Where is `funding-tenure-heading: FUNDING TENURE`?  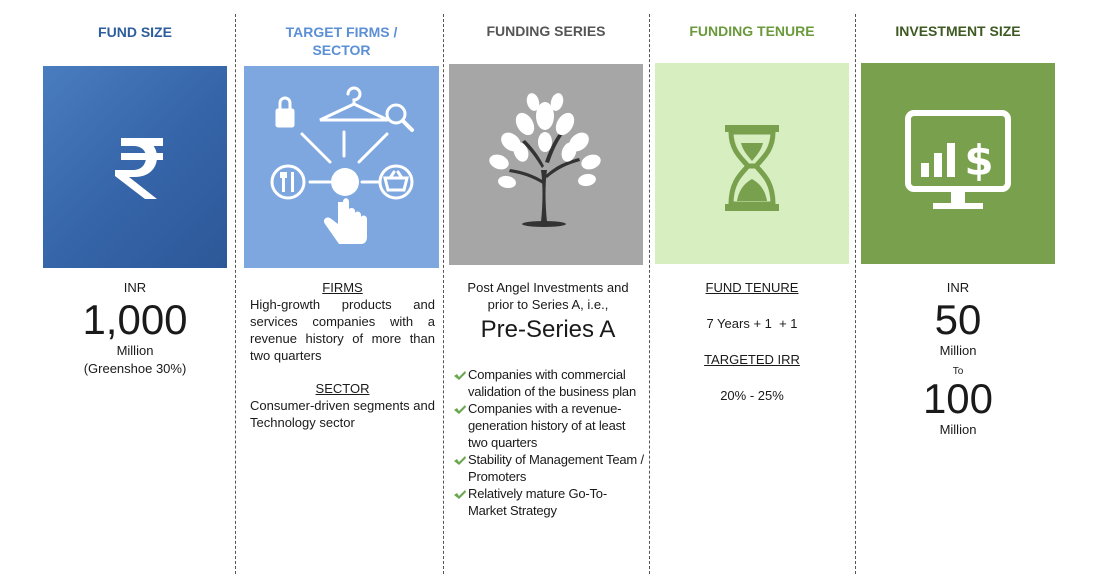 funding-tenure-heading: FUNDING TENURE is located at coordinates (752, 31).